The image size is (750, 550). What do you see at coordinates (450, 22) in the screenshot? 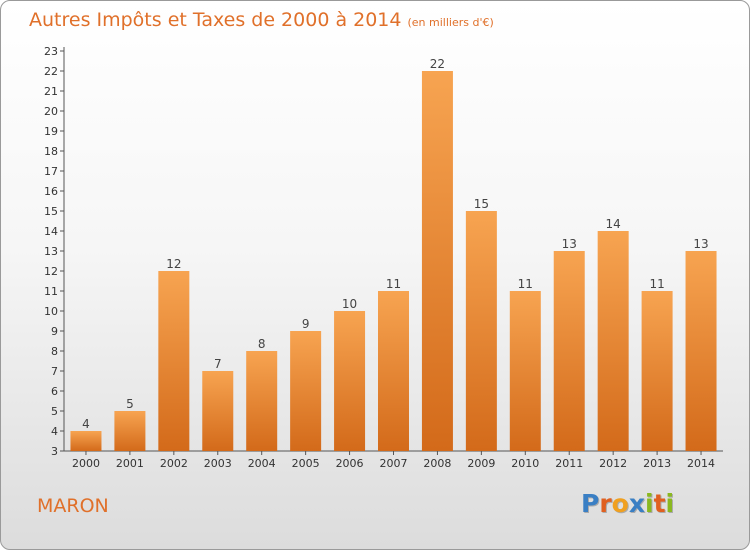
I see `chart-unit-label: (en milliers d'€)` at bounding box center [450, 22].